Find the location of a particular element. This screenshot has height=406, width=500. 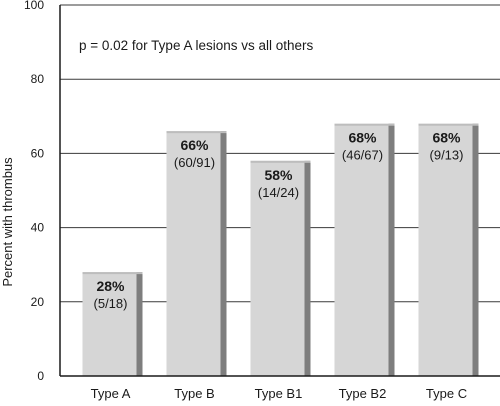

bar-type-b2 is located at coordinates (364, 249).